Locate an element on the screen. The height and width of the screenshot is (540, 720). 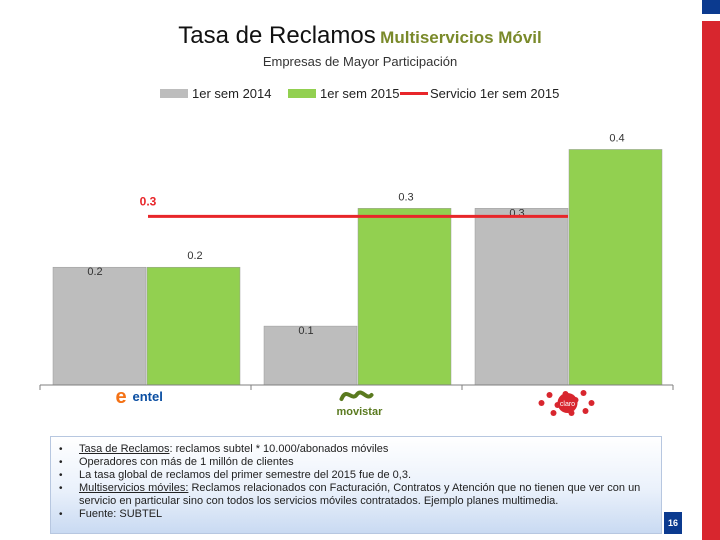
data-label: 0.4 is located at coordinates (616, 138).